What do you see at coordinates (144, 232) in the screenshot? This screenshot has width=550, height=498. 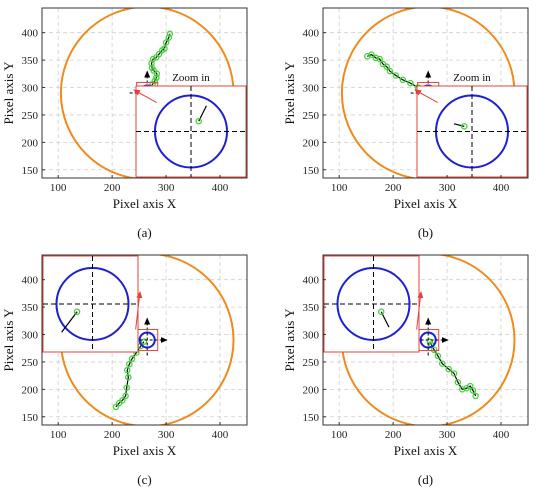 I see `subplot-caption: (a)` at bounding box center [144, 232].